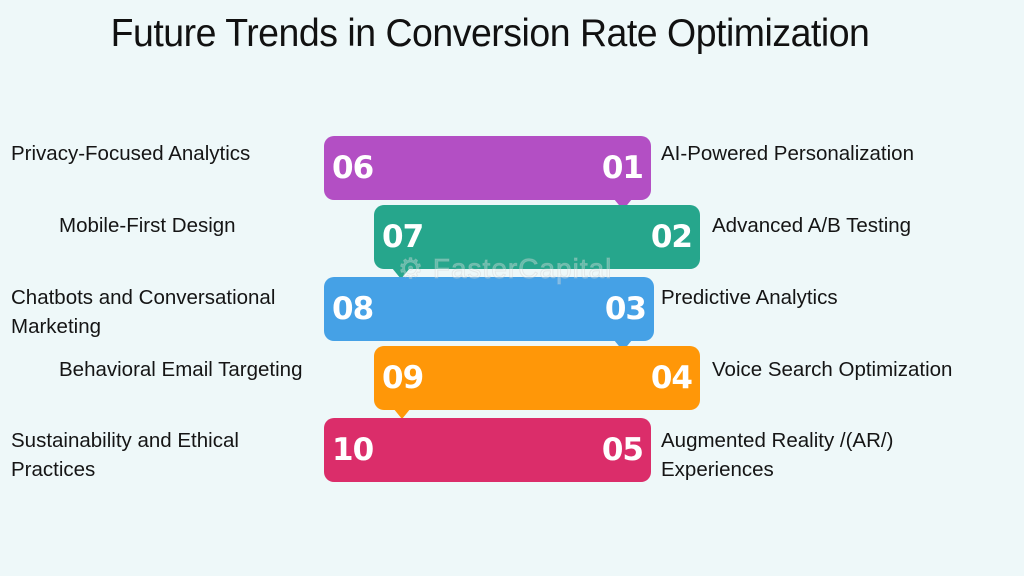 The height and width of the screenshot is (576, 1024). I want to click on trend-label-07: Mobile-First Design, so click(147, 225).